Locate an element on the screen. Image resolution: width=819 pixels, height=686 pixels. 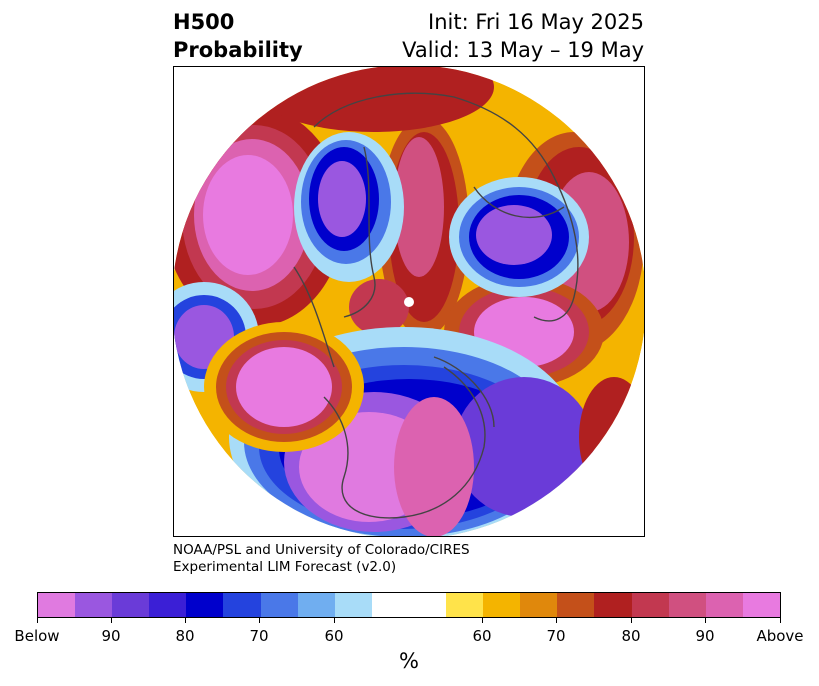
valid-range: Valid: 13 May – 19 May is located at coordinates (523, 50).